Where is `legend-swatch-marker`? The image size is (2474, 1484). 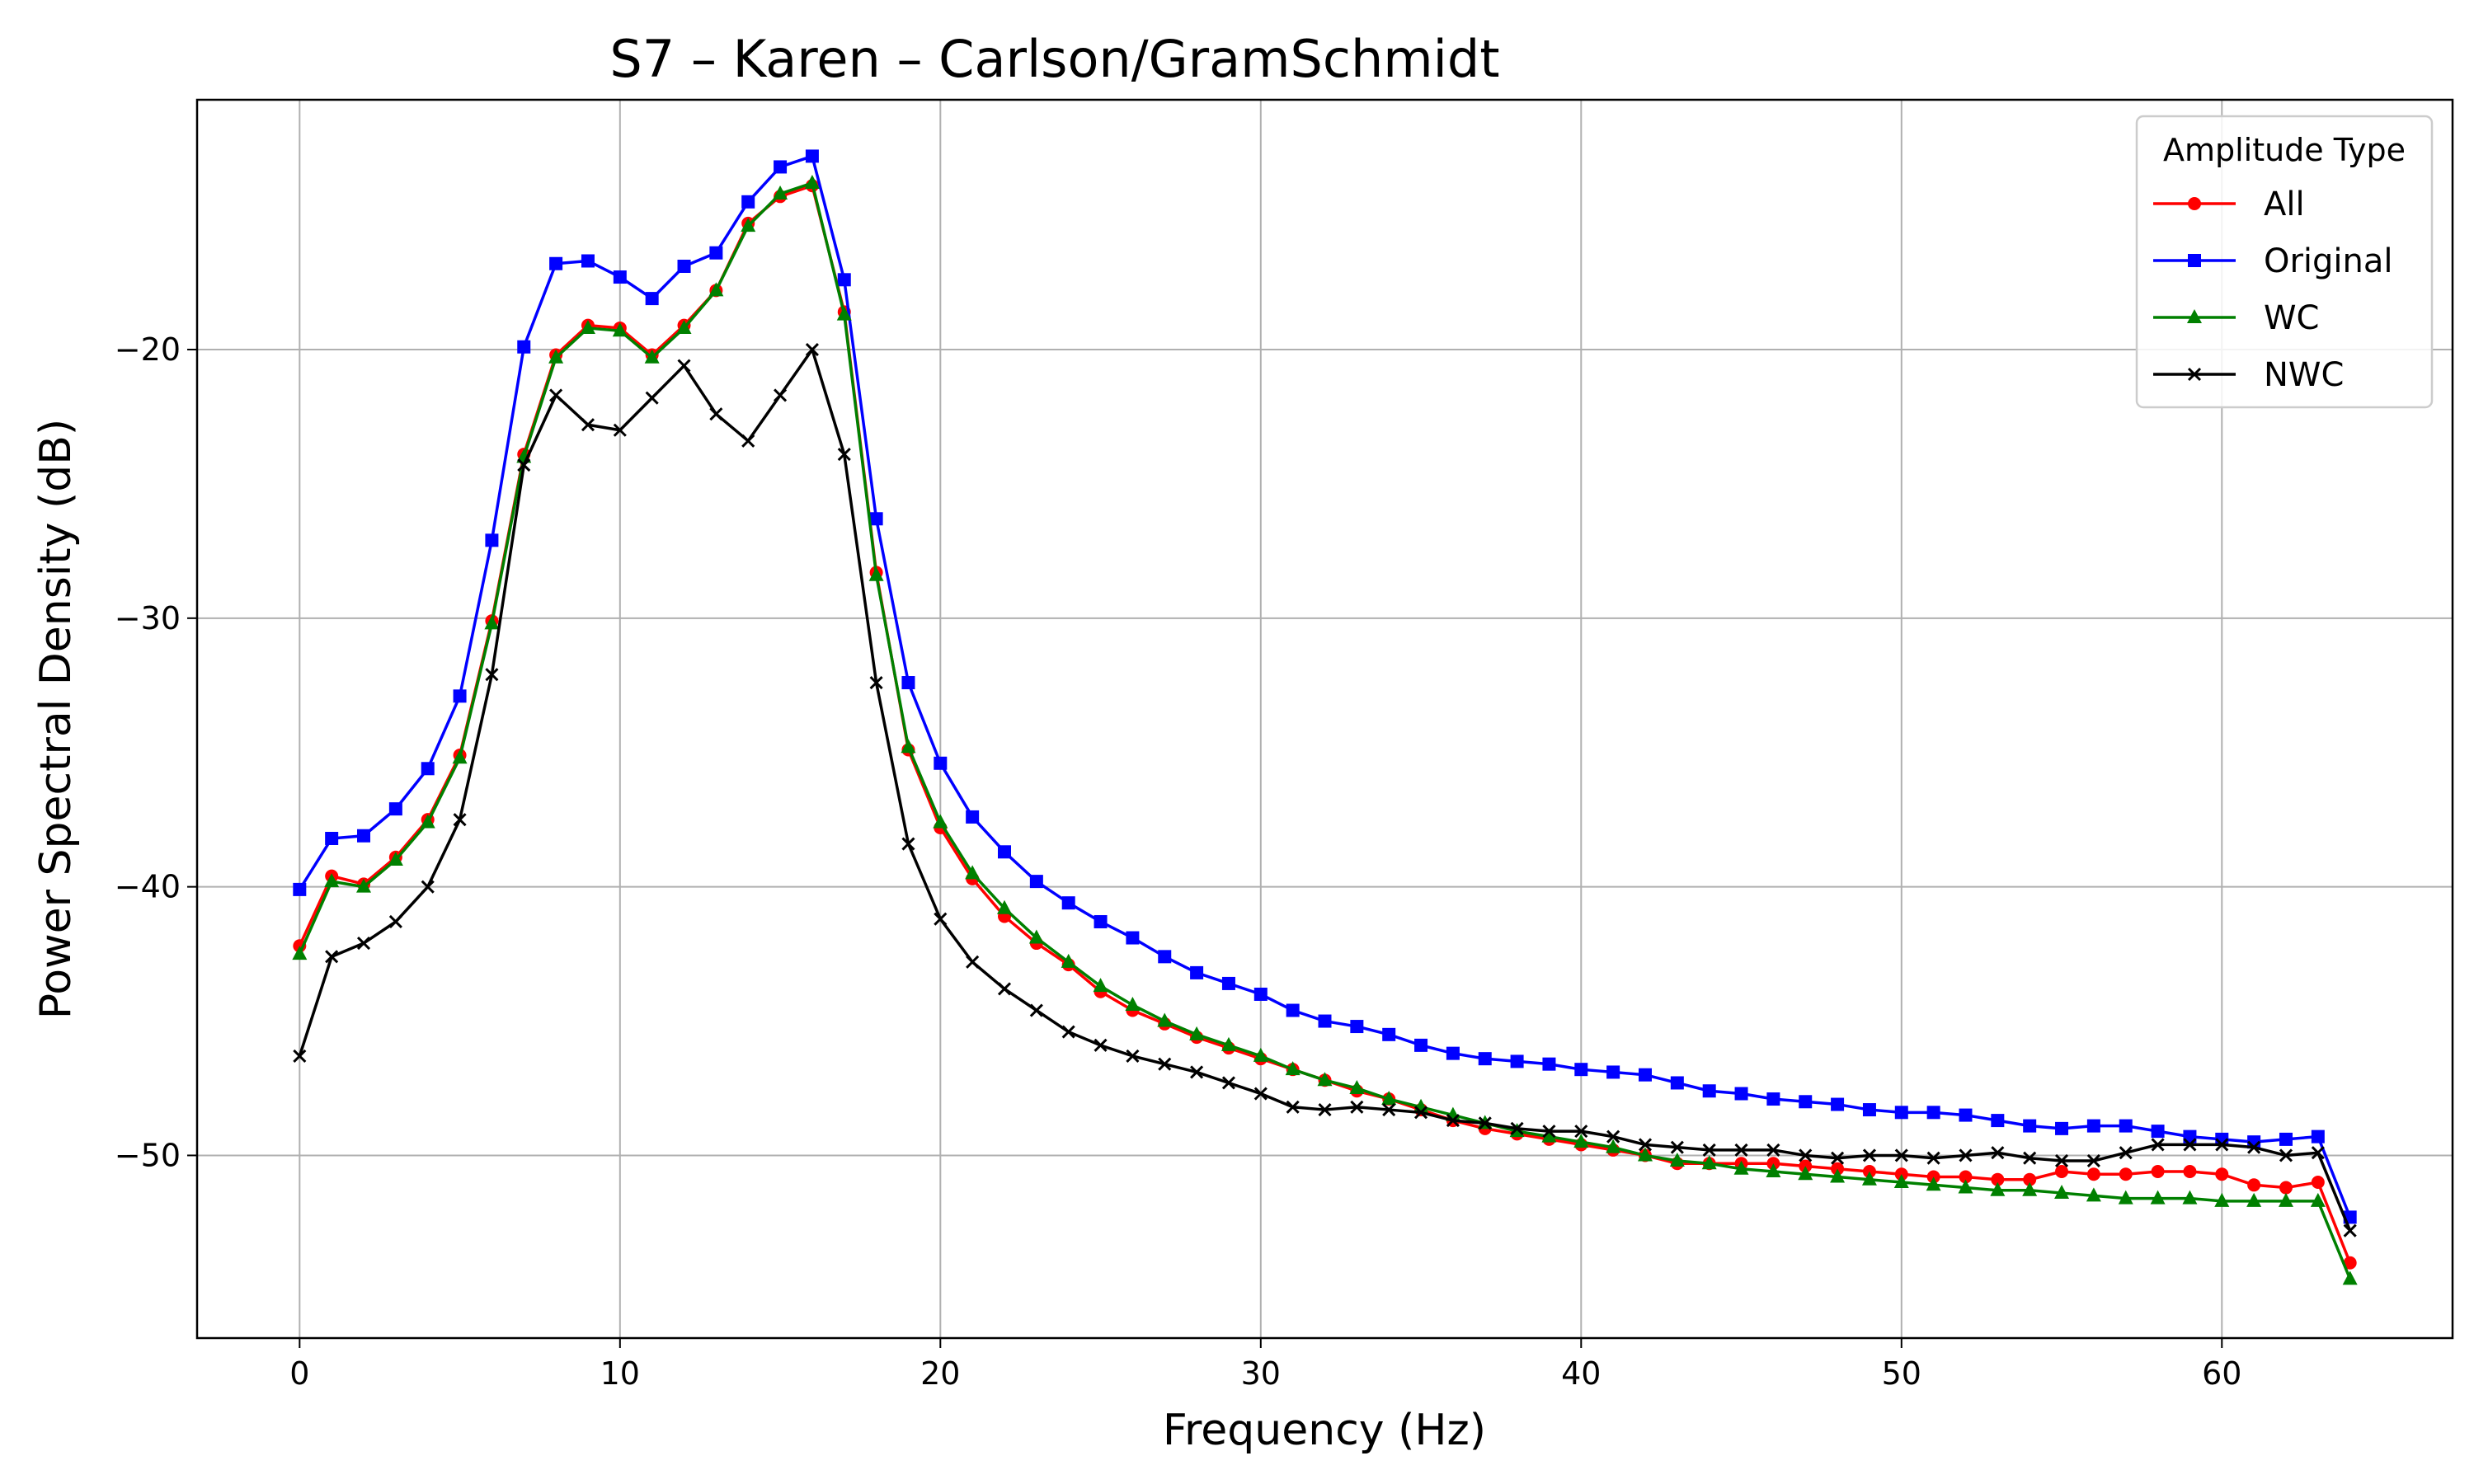 legend-swatch-marker is located at coordinates (2194, 374).